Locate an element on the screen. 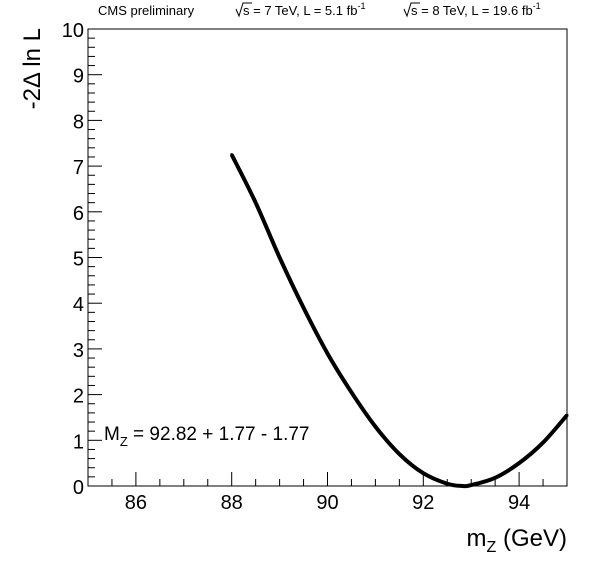 This screenshot has width=596, height=572. y-tick-label: 0 is located at coordinates (78, 488).